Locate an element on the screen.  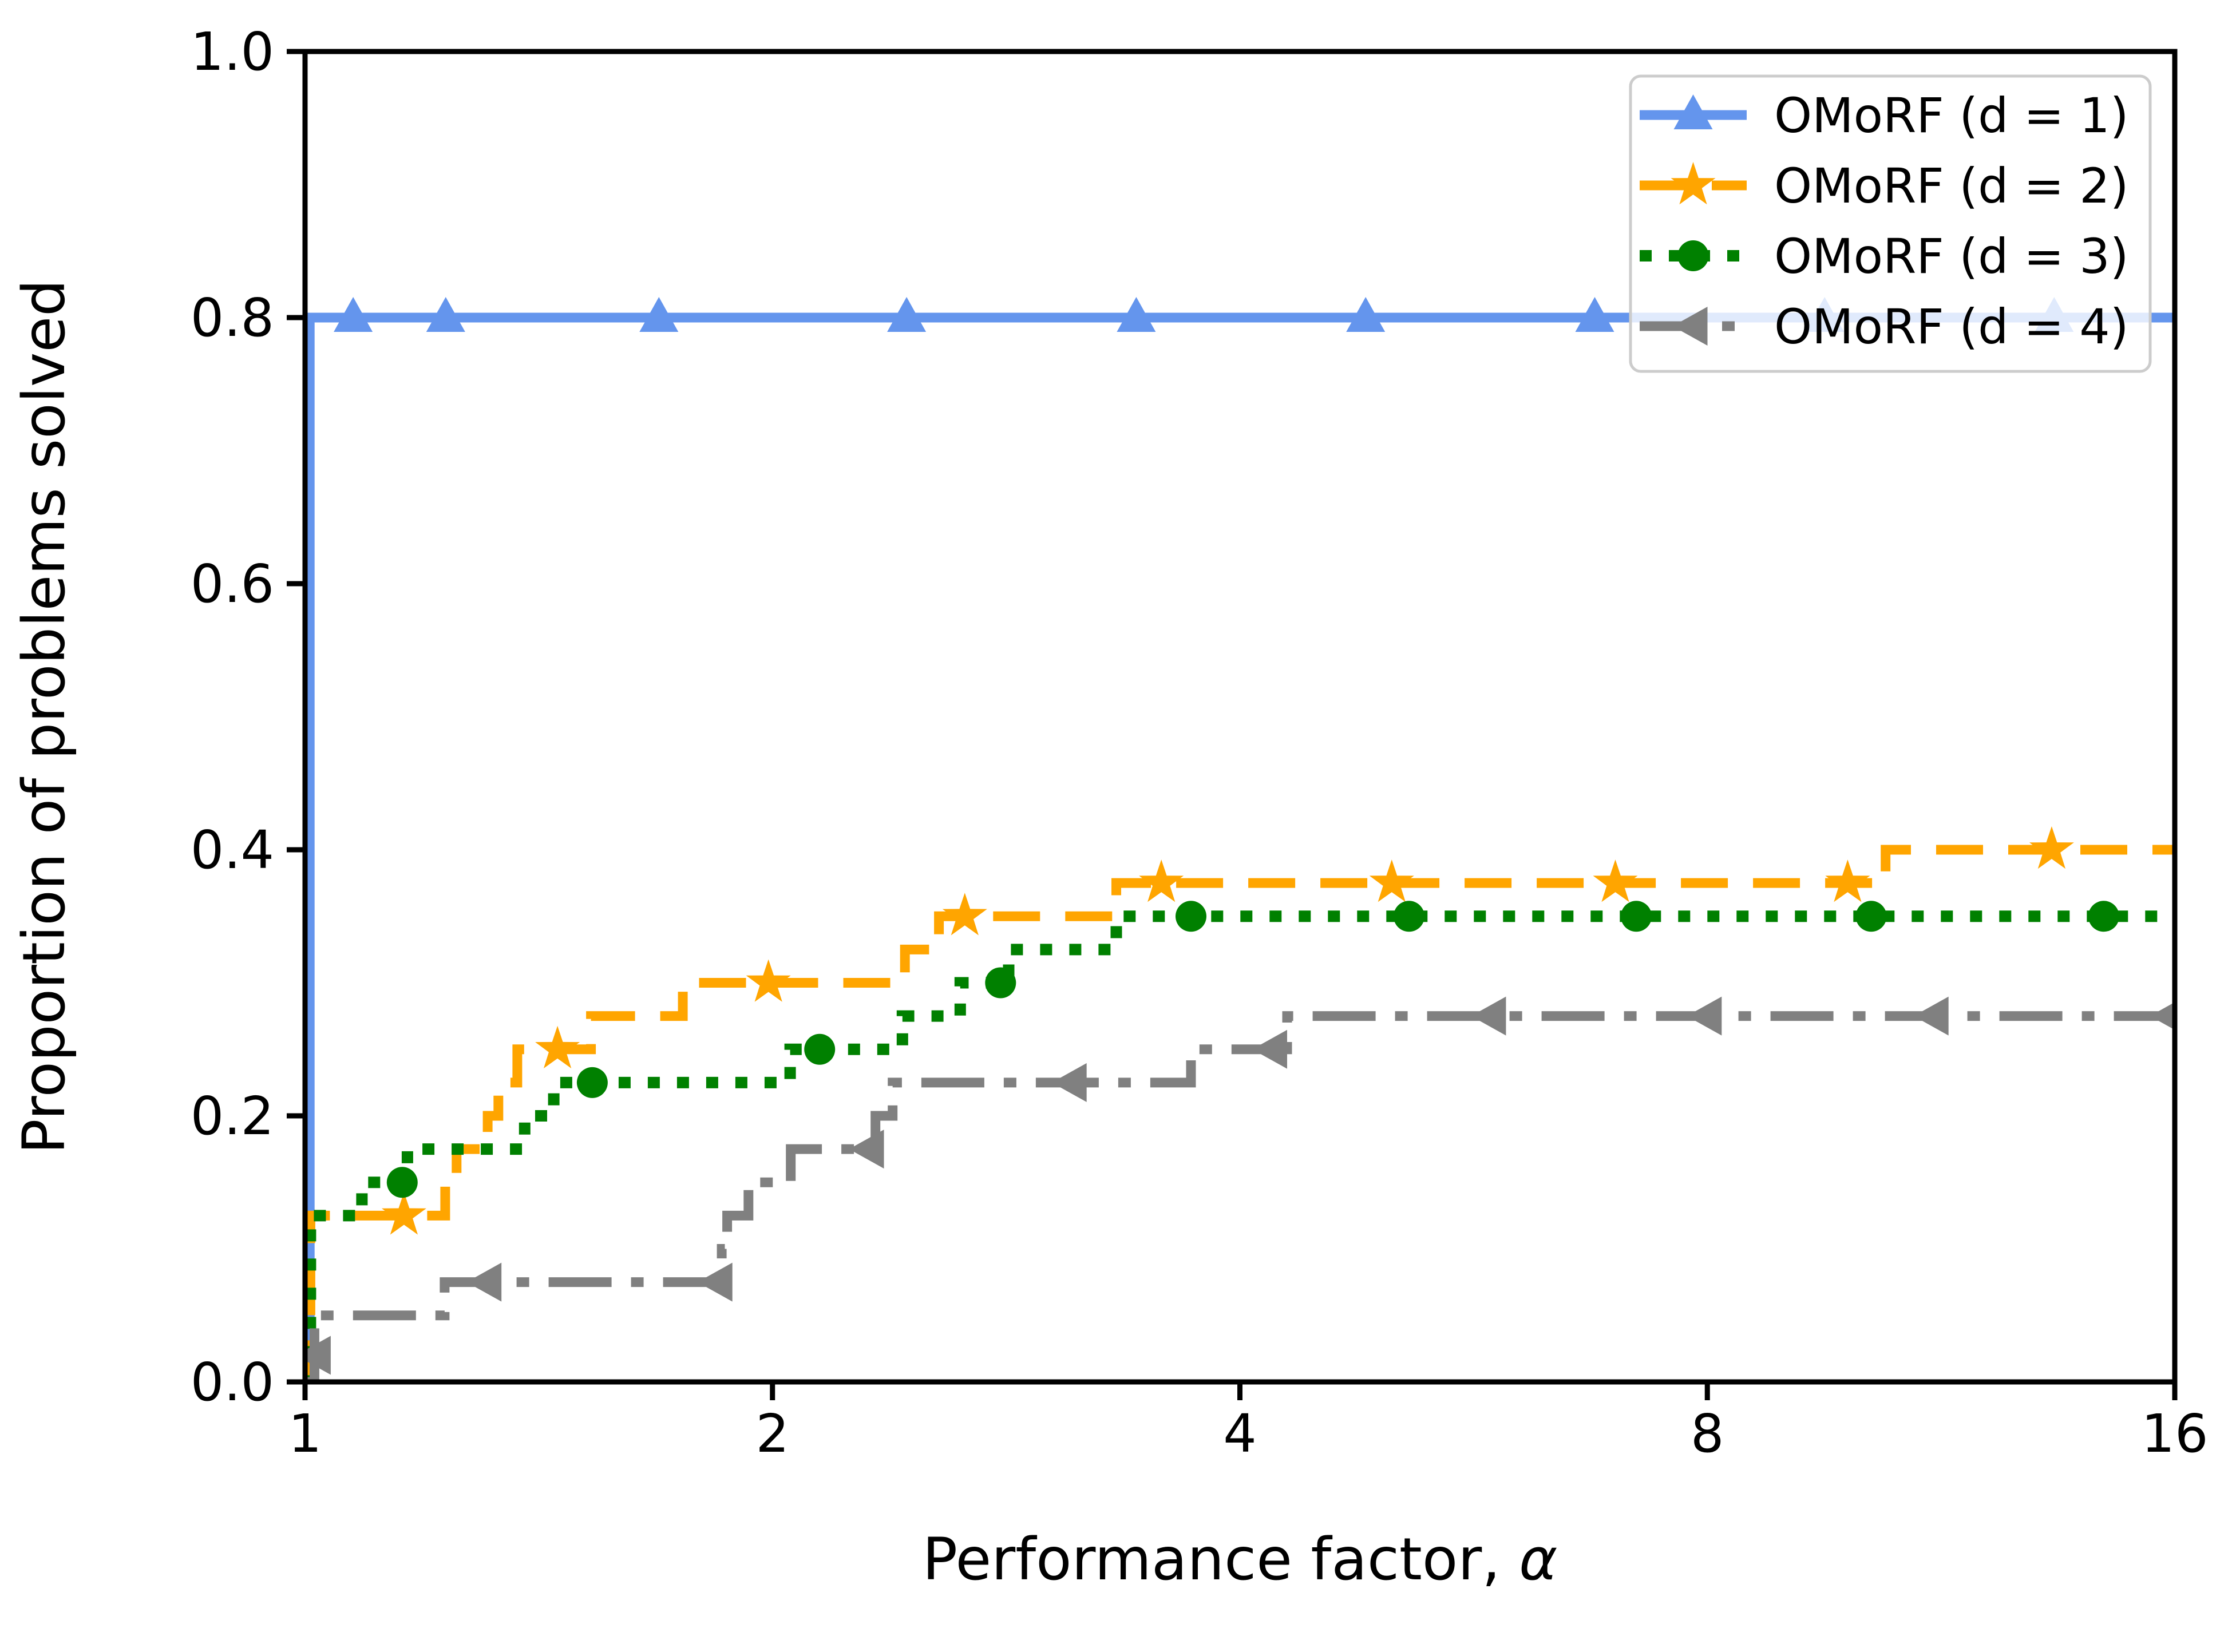
legend-item-3: OMoRF (d = 3) is located at coordinates (1884, 256).